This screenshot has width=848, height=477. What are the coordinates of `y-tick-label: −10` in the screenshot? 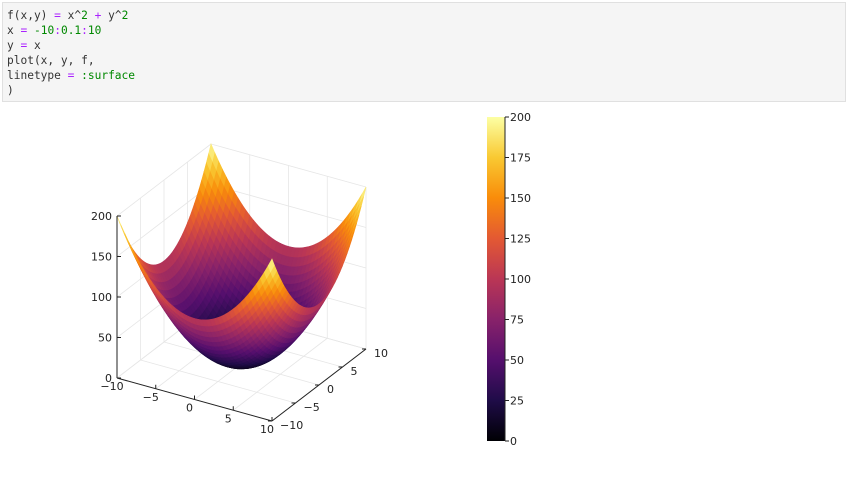 It's located at (291, 425).